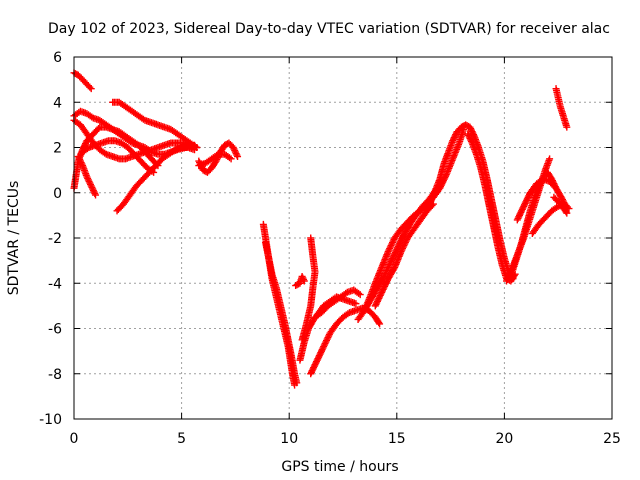  Describe the element at coordinates (74, 439) in the screenshot. I see `x-tick-label: 0` at that location.